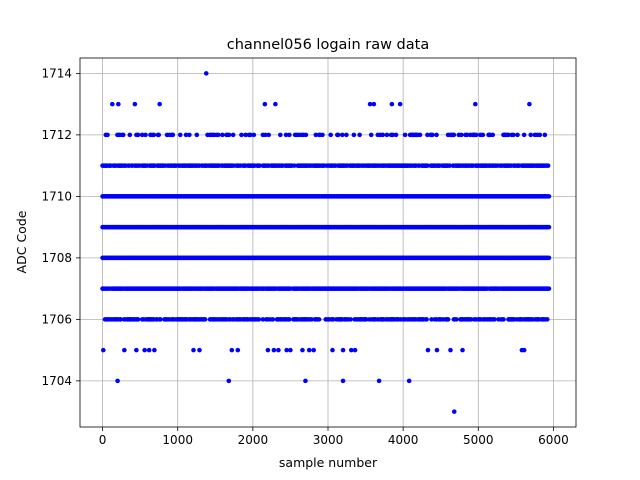 Image resolution: width=640 pixels, height=480 pixels. I want to click on y-tick-label: 1706, so click(56, 319).